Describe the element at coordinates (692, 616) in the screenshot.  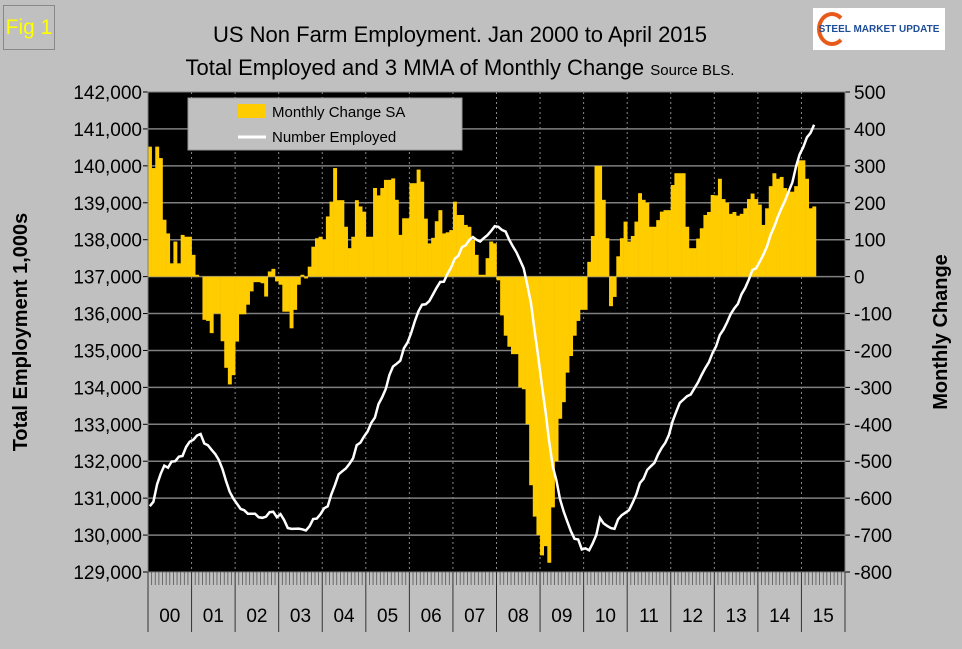
I see `x-tick-label: 12` at that location.